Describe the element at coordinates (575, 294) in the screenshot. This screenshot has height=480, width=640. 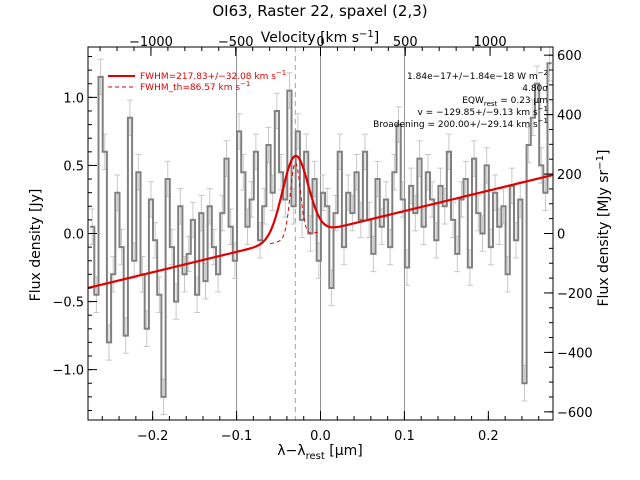
I see `right-tick-label: −200` at that location.